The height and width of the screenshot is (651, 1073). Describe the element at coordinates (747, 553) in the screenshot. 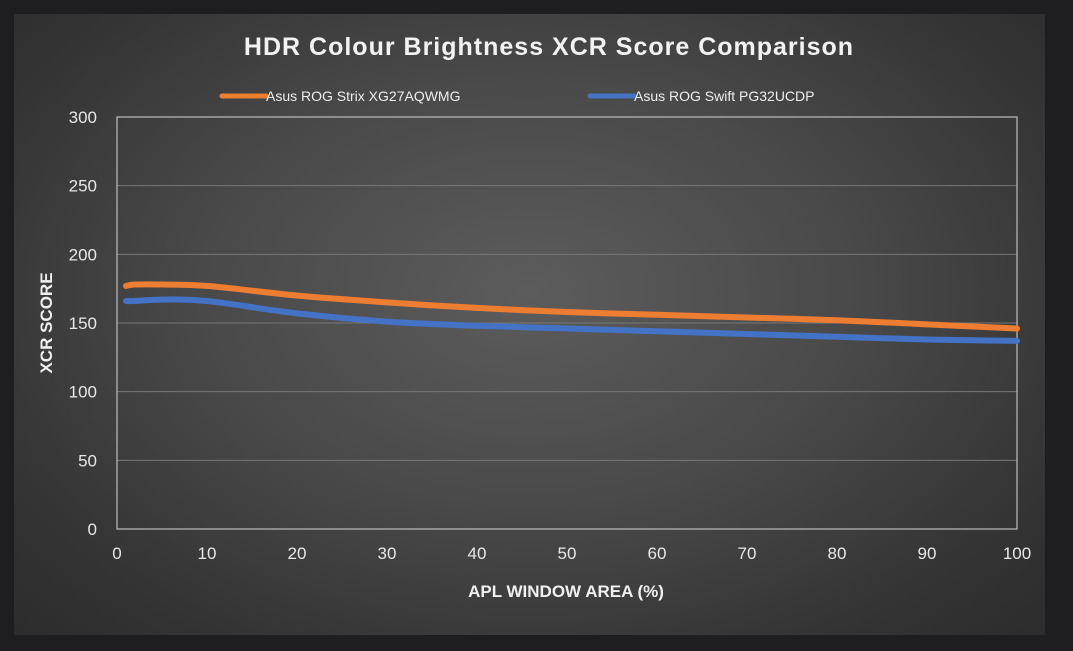

I see `x-tick-label: 70` at that location.